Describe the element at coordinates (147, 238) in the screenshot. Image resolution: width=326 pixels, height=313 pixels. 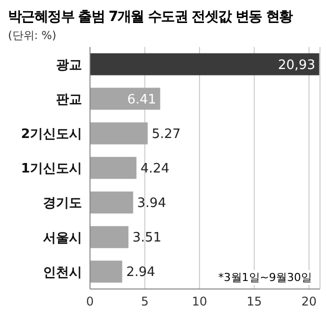
I see `data-label: 3.51` at that location.